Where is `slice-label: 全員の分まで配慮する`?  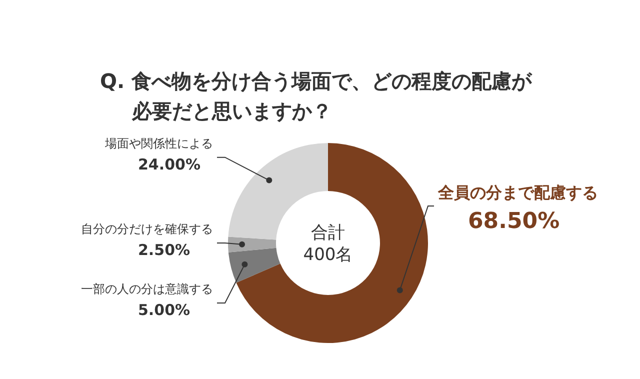
slice-label: 全員の分まで配慮する is located at coordinates (517, 192).